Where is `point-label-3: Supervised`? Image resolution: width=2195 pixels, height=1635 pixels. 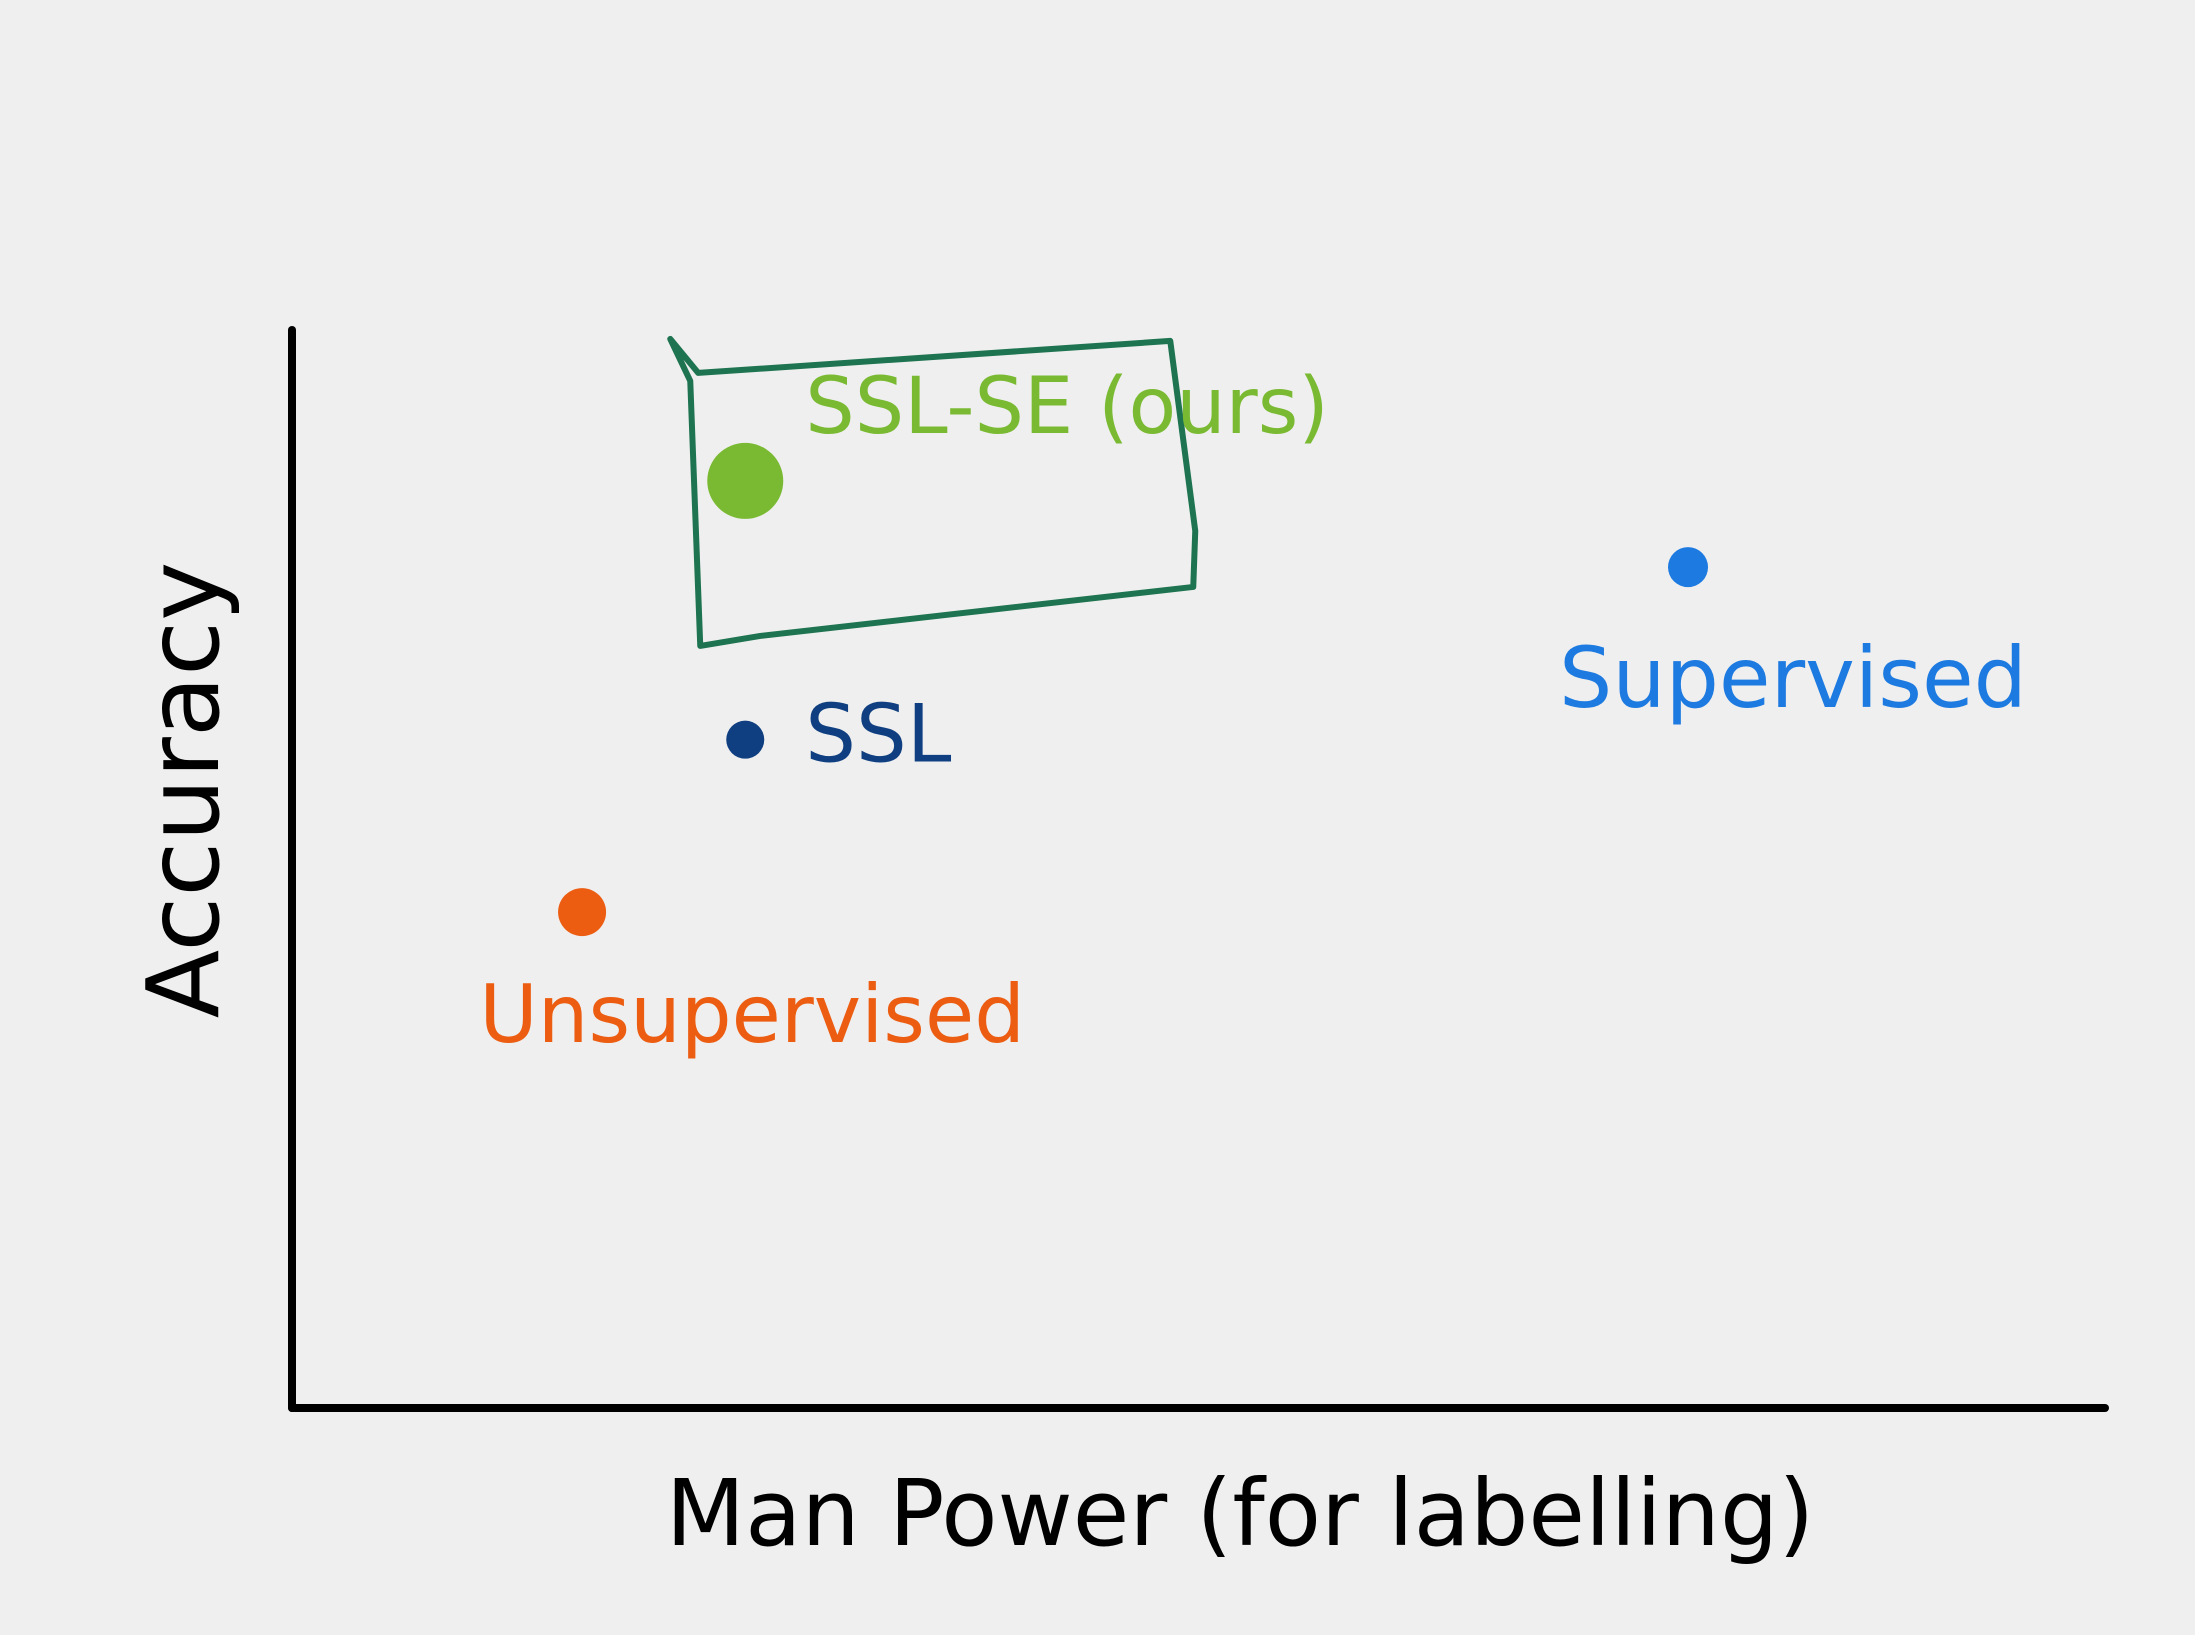 point-label-3: Supervised is located at coordinates (1793, 678).